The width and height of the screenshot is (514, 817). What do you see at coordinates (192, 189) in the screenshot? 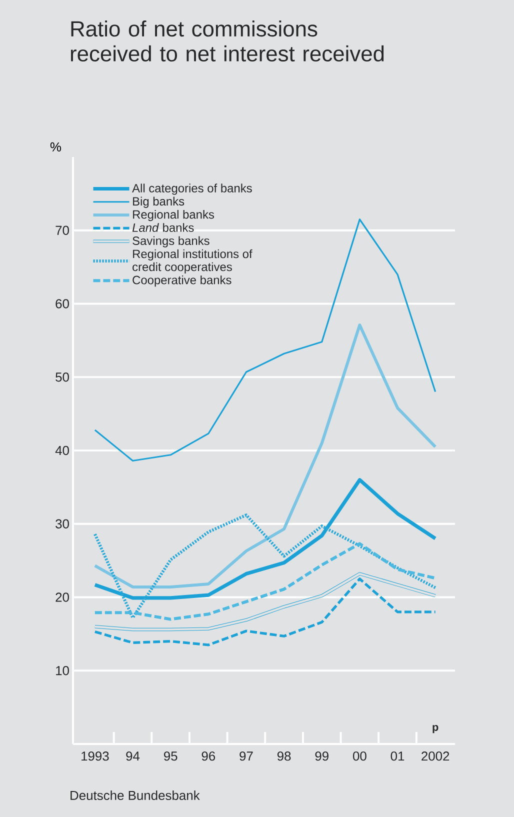
I see `legend-label: All categories of banks` at bounding box center [192, 189].